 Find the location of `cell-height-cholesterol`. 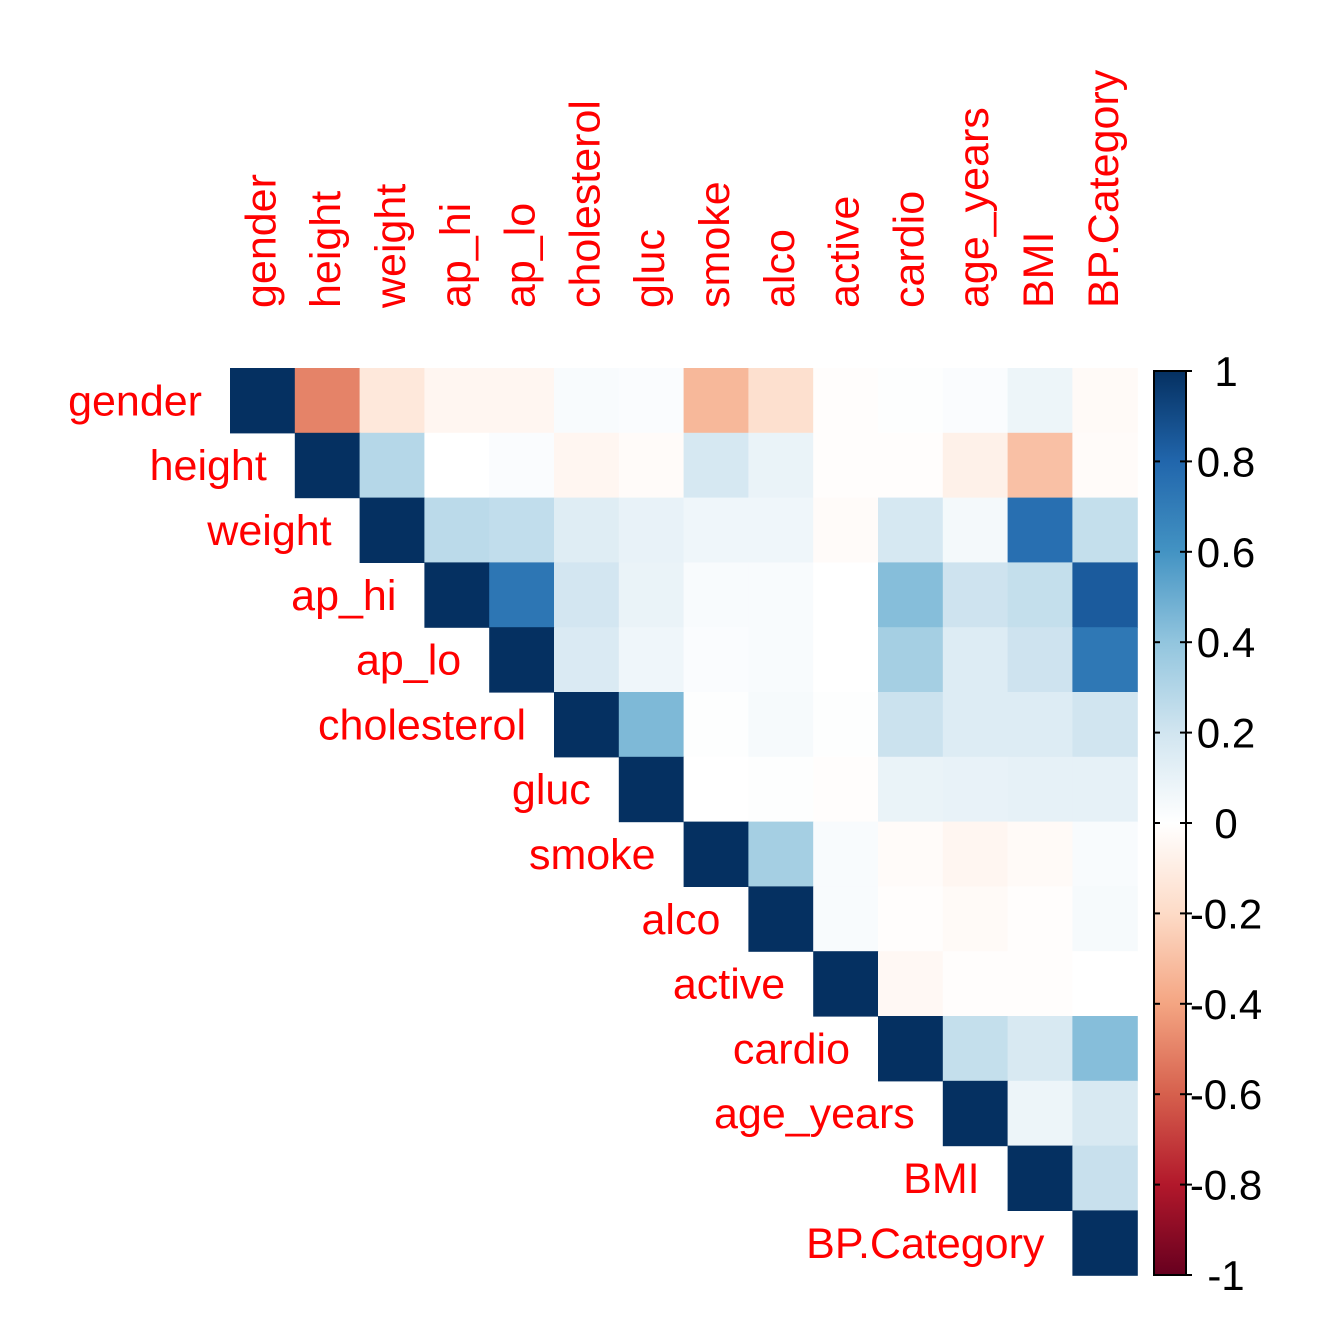

cell-height-cholesterol is located at coordinates (587, 465).